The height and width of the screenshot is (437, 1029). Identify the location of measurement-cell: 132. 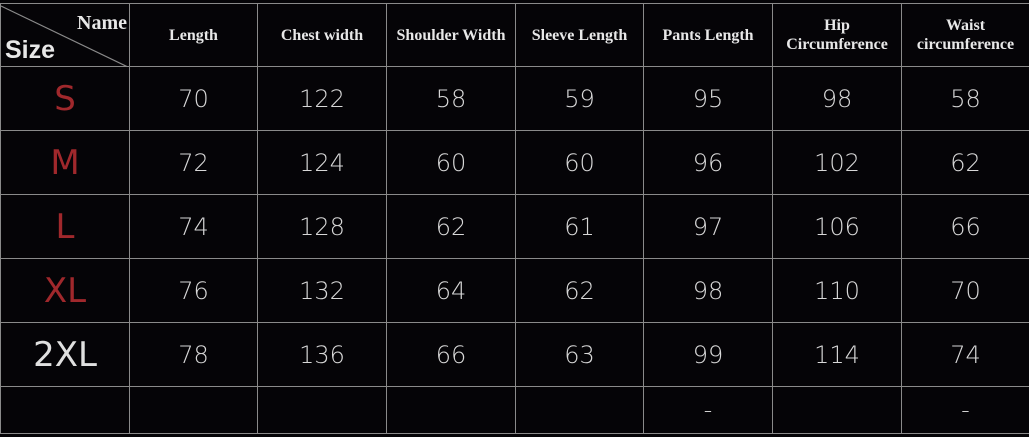
(322, 290).